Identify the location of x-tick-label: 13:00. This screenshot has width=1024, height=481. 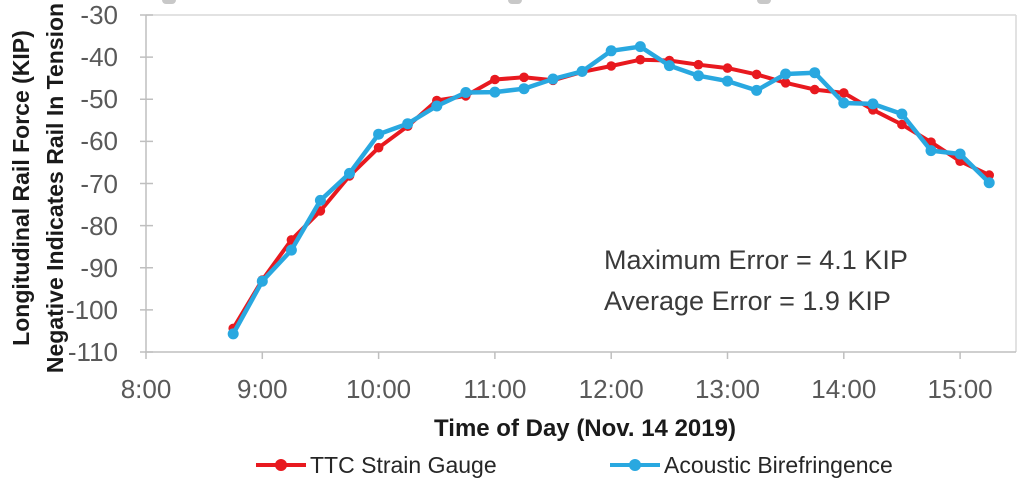
(727, 389).